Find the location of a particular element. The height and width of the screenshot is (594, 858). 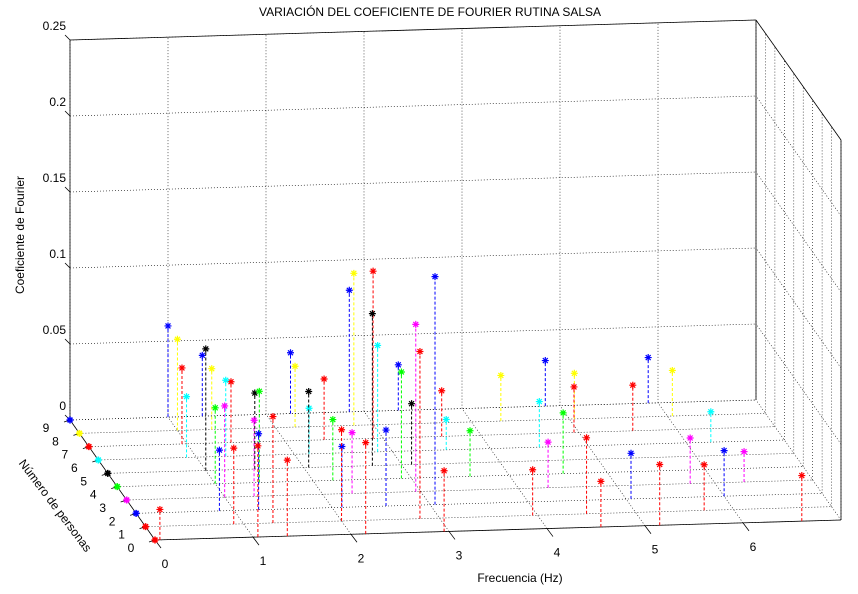

x-axis-label: Frecuencia (Hz) is located at coordinates (519, 578).